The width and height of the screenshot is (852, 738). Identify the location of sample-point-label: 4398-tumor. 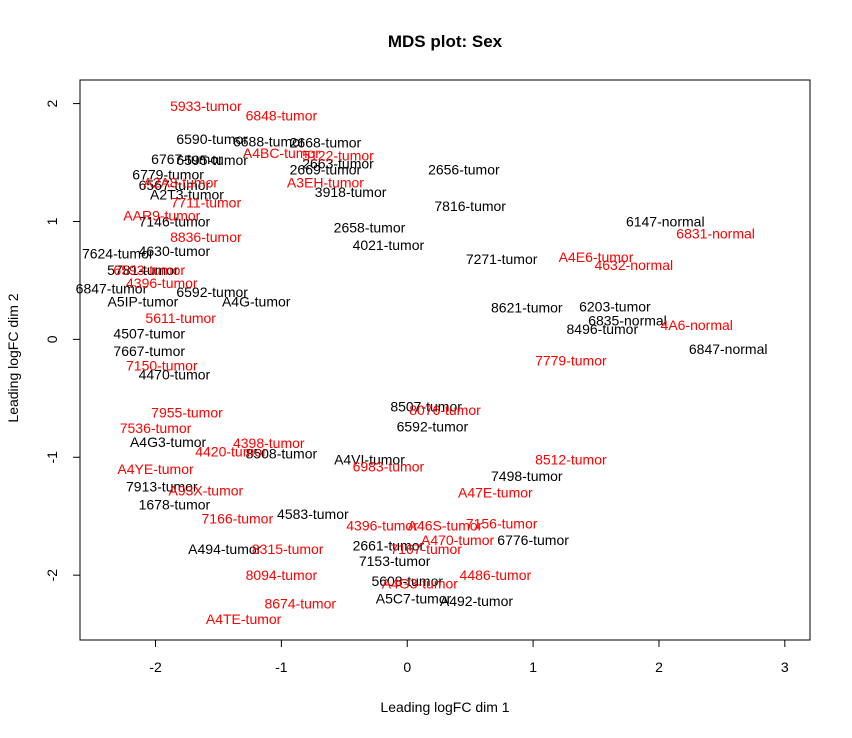
(269, 443).